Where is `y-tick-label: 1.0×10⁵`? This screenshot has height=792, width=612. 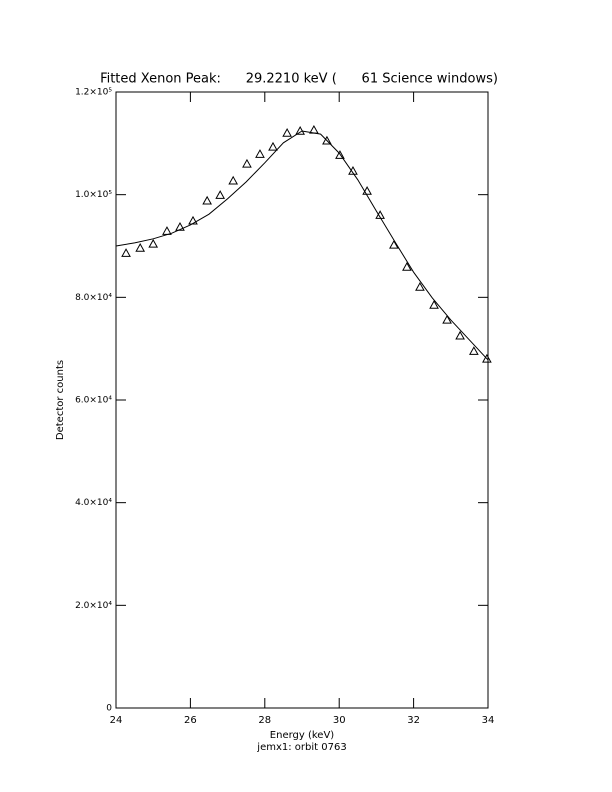
y-tick-label: 1.0×10⁵ is located at coordinates (93, 195).